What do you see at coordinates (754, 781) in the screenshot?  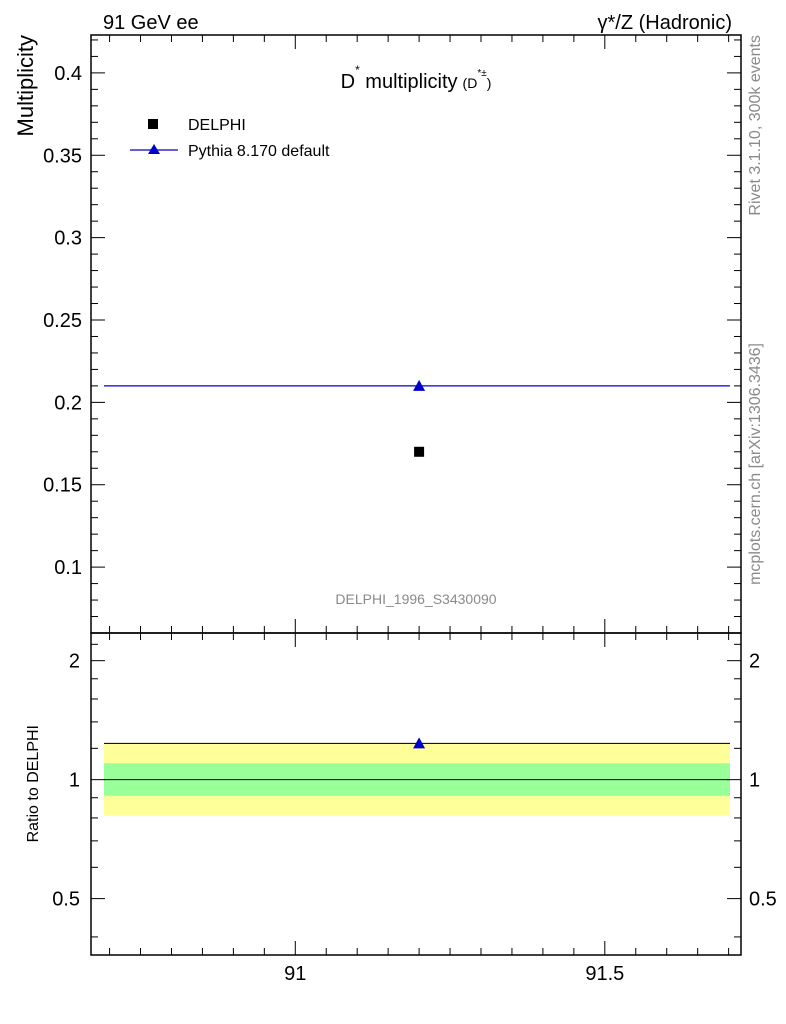 I see `ratio-y-tick-label-right: 1` at bounding box center [754, 781].